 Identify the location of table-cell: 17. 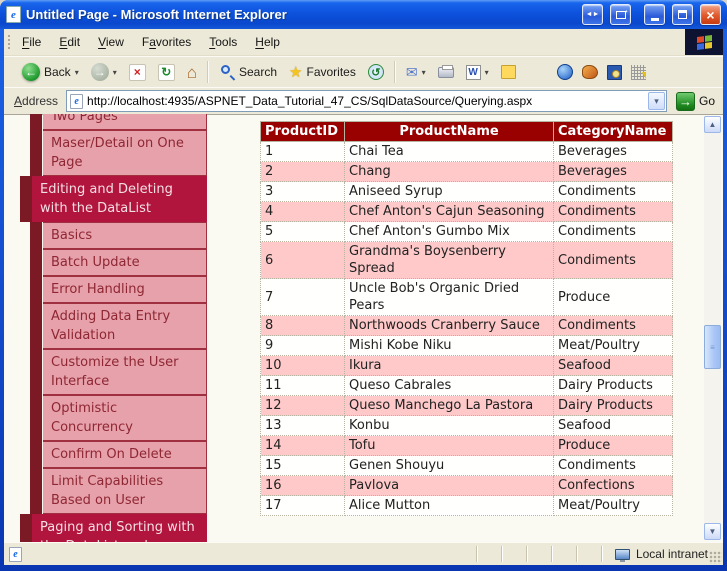
(302, 505).